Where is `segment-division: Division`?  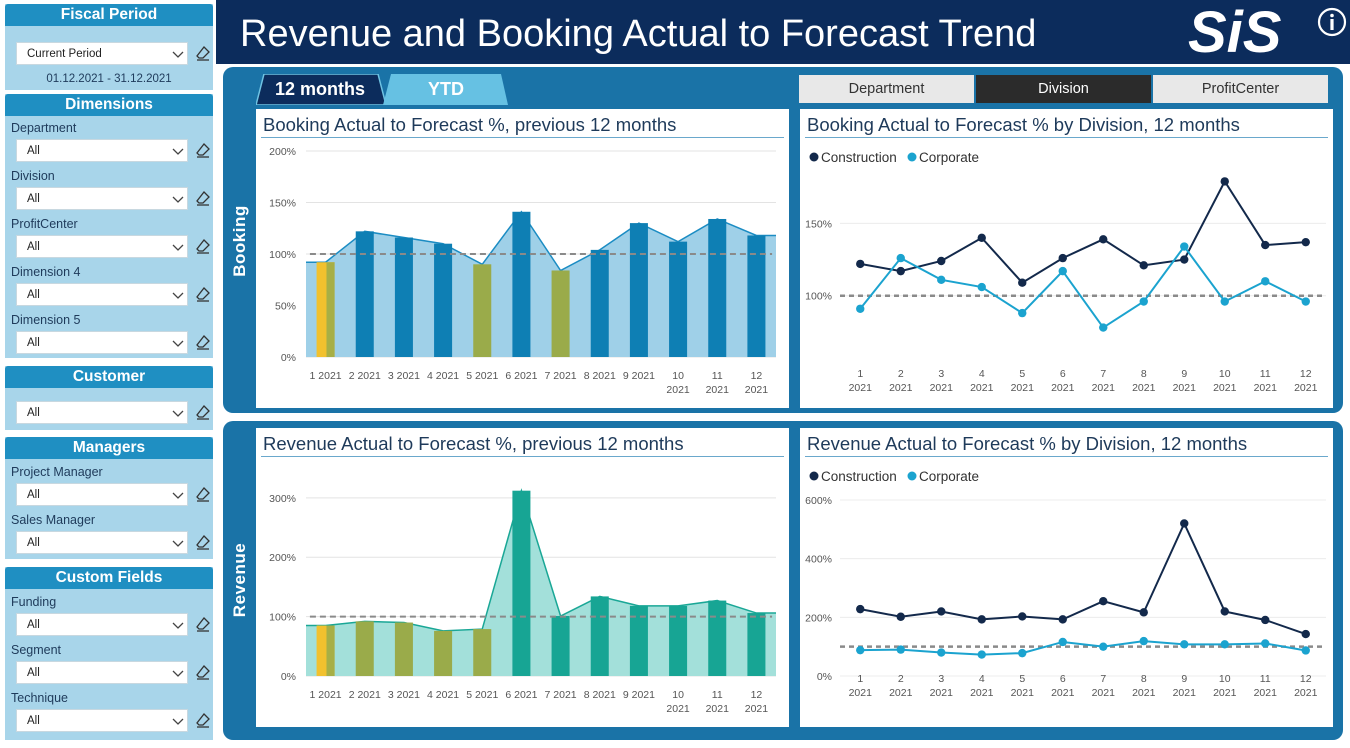 segment-division: Division is located at coordinates (1063, 89).